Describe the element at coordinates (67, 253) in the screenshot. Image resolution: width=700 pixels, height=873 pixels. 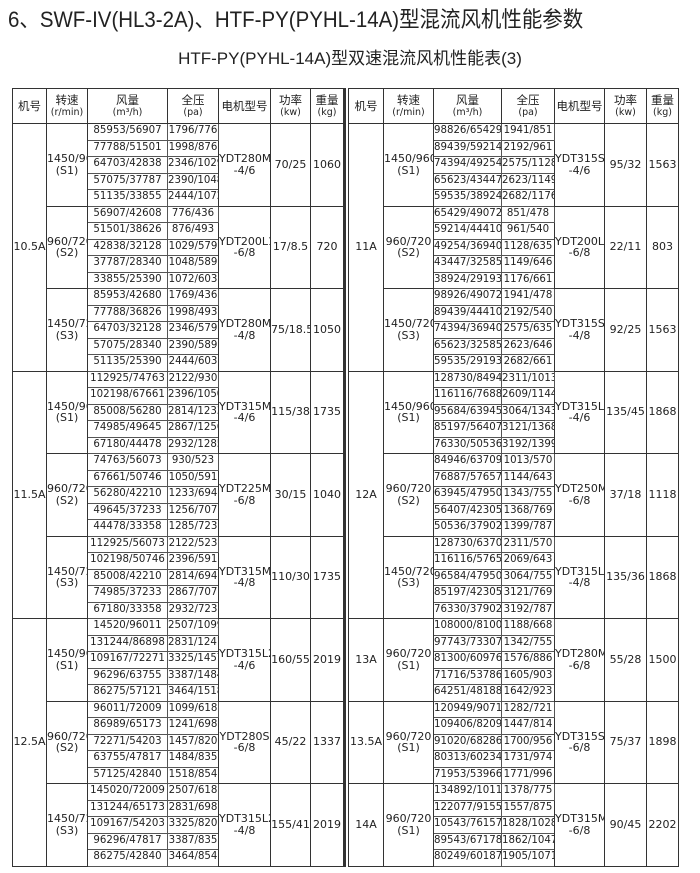
I see `speed-code: (S2)` at that location.